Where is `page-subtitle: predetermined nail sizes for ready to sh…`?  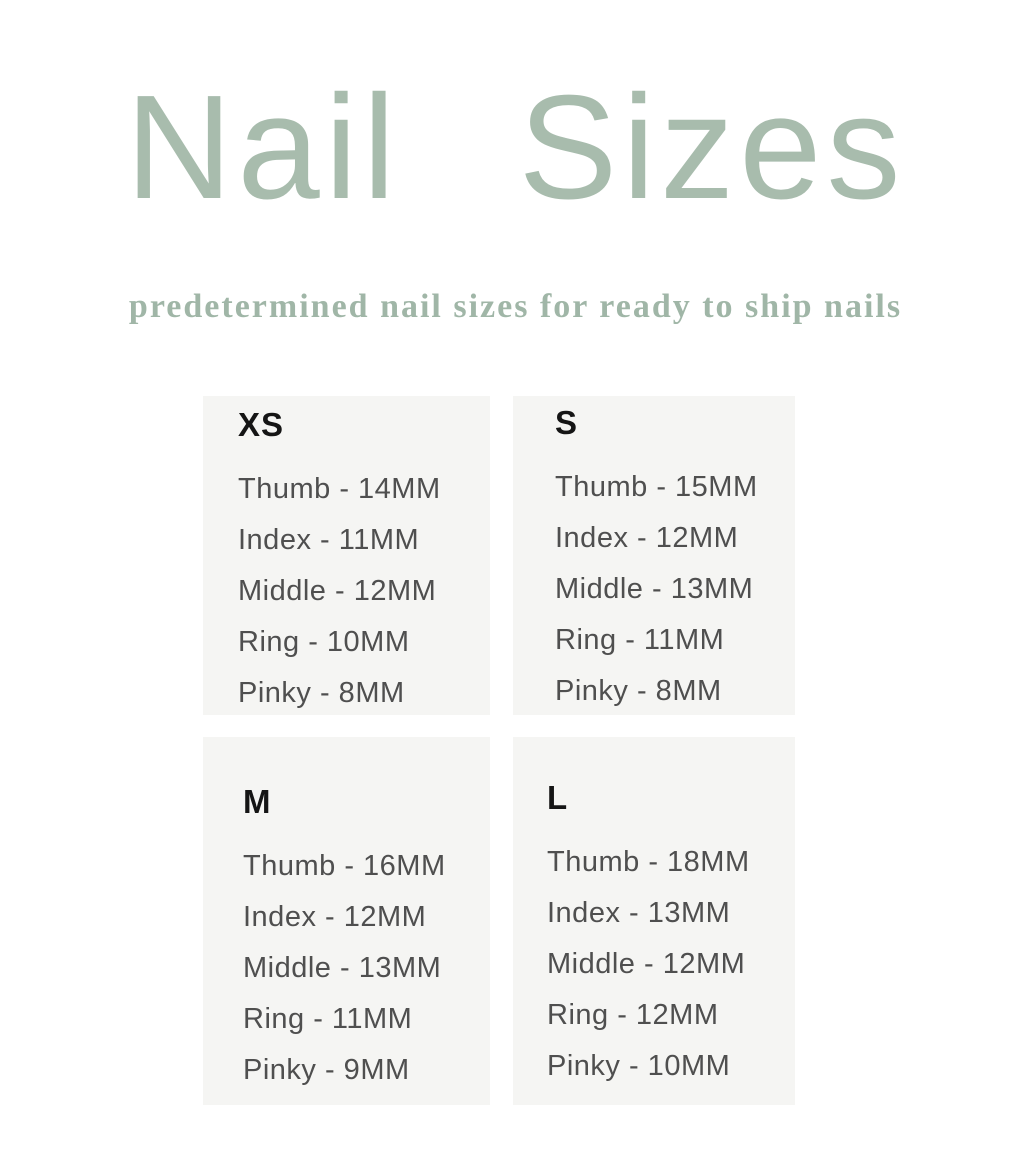 page-subtitle: predetermined nail sizes for ready to sh… is located at coordinates (515, 306).